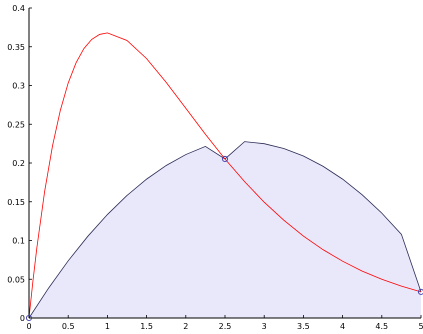 Image resolution: width=423 pixels, height=334 pixels. Describe the element at coordinates (28, 326) in the screenshot. I see `x-tick-label: 0` at that location.